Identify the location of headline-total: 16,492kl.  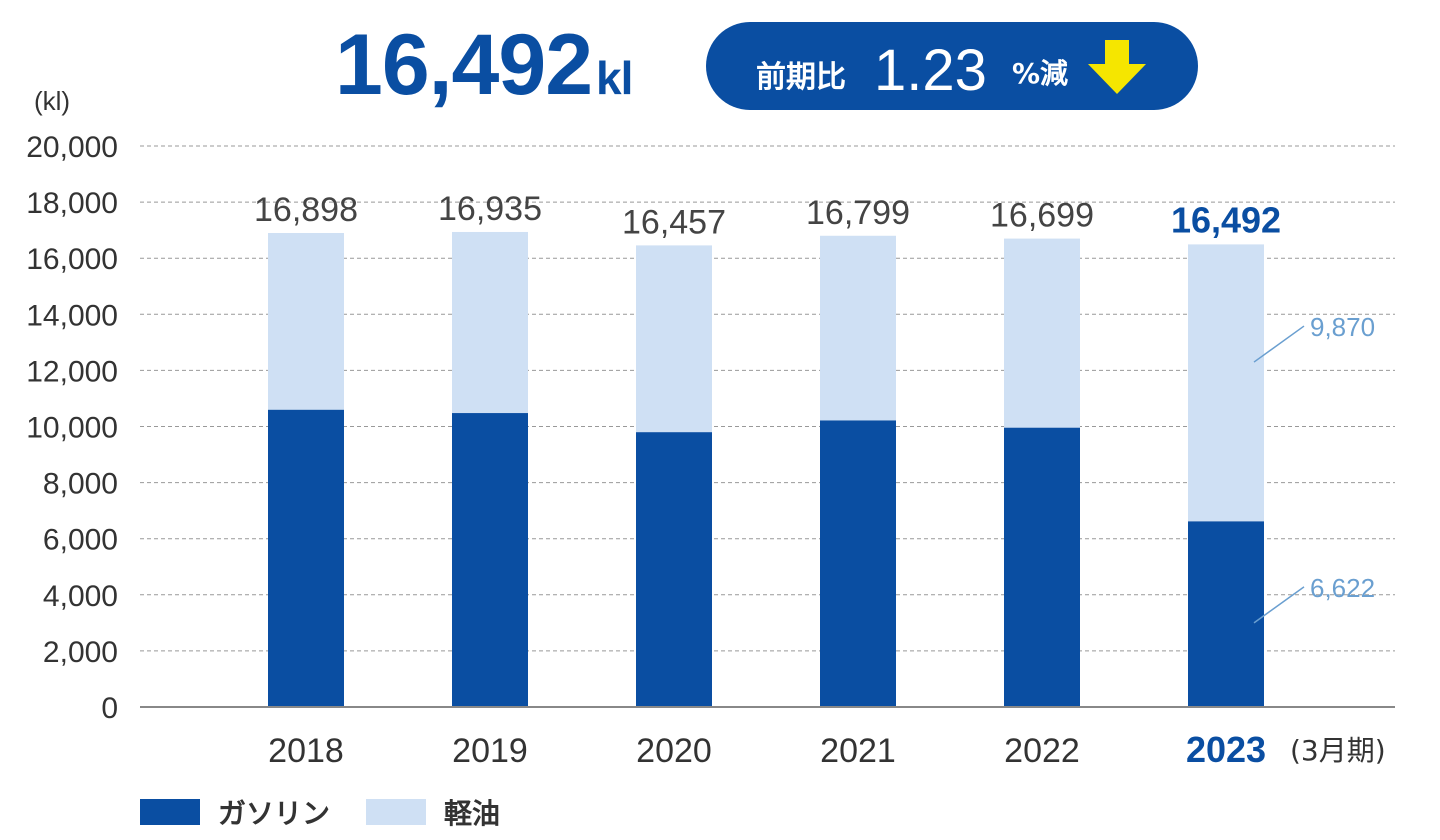
(484, 65).